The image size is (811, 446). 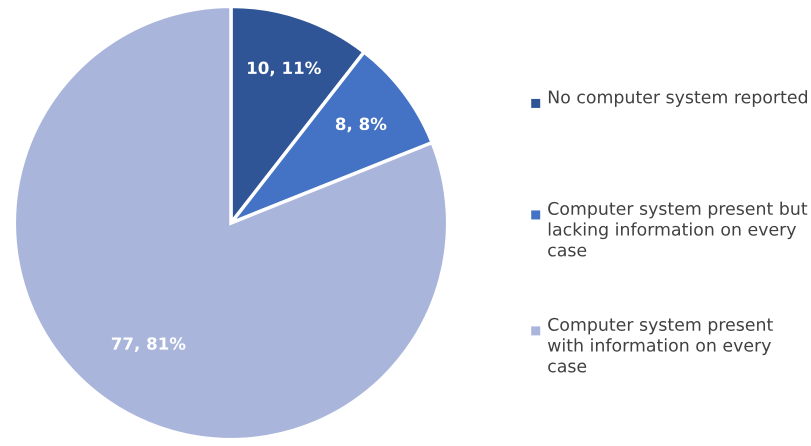 What do you see at coordinates (677, 98) in the screenshot?
I see `legend-label: No computer system reported` at bounding box center [677, 98].